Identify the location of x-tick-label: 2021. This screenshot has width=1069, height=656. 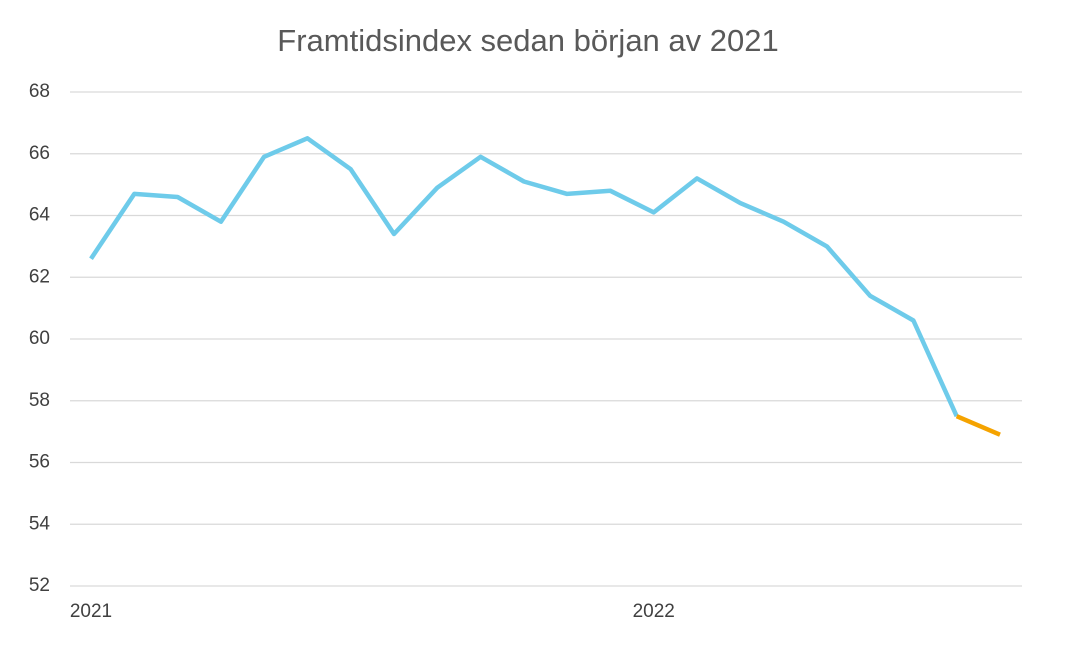
(91, 611).